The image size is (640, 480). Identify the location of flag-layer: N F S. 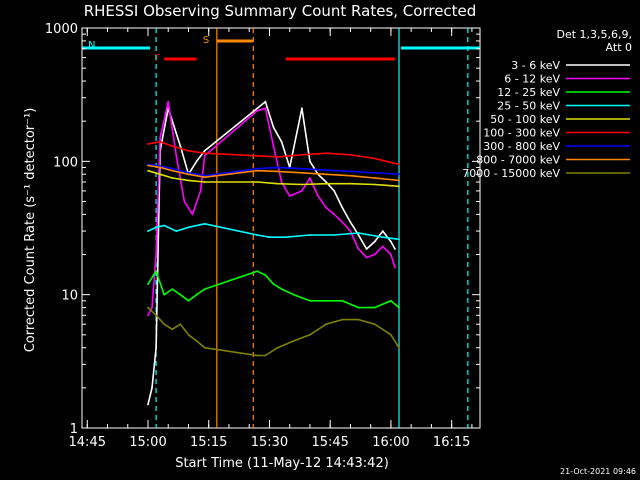
(281, 49).